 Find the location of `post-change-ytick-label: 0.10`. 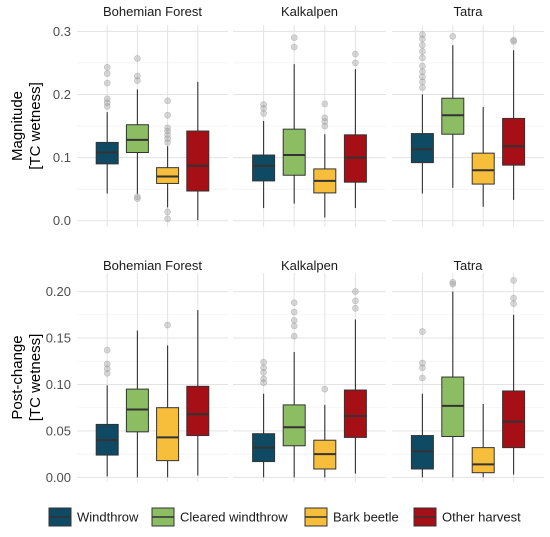

post-change-ytick-label: 0.10 is located at coordinates (58, 384).